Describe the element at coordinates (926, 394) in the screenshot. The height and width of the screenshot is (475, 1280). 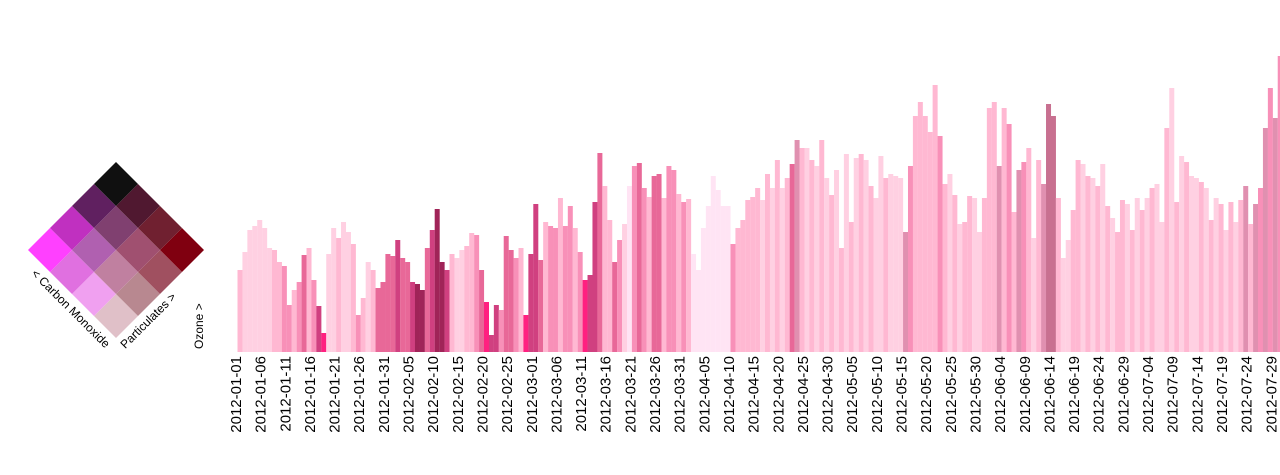
I see `x-tick-label: 2012-05-20` at that location.